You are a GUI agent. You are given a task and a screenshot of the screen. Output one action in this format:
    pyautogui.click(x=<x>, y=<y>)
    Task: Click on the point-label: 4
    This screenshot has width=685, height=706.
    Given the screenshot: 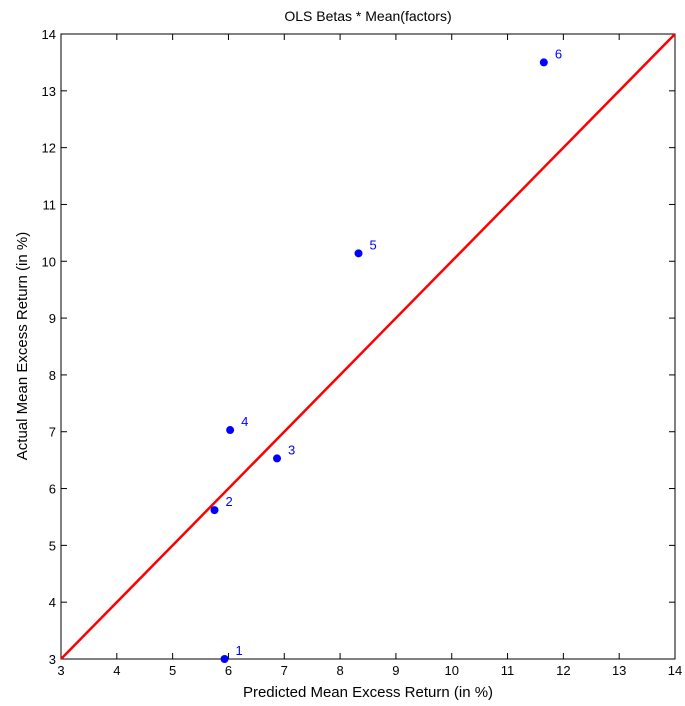 What is the action you would take?
    pyautogui.click(x=244, y=421)
    